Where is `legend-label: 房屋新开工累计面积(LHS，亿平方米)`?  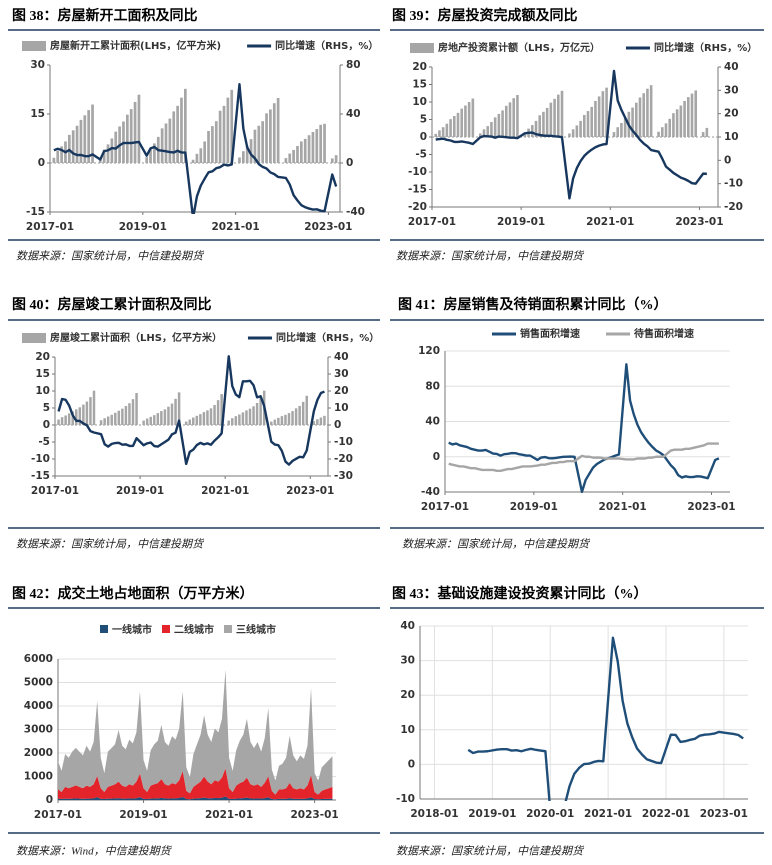
legend-label: 房屋新开工累计面积(LHS，亿平方米) is located at coordinates (135, 45).